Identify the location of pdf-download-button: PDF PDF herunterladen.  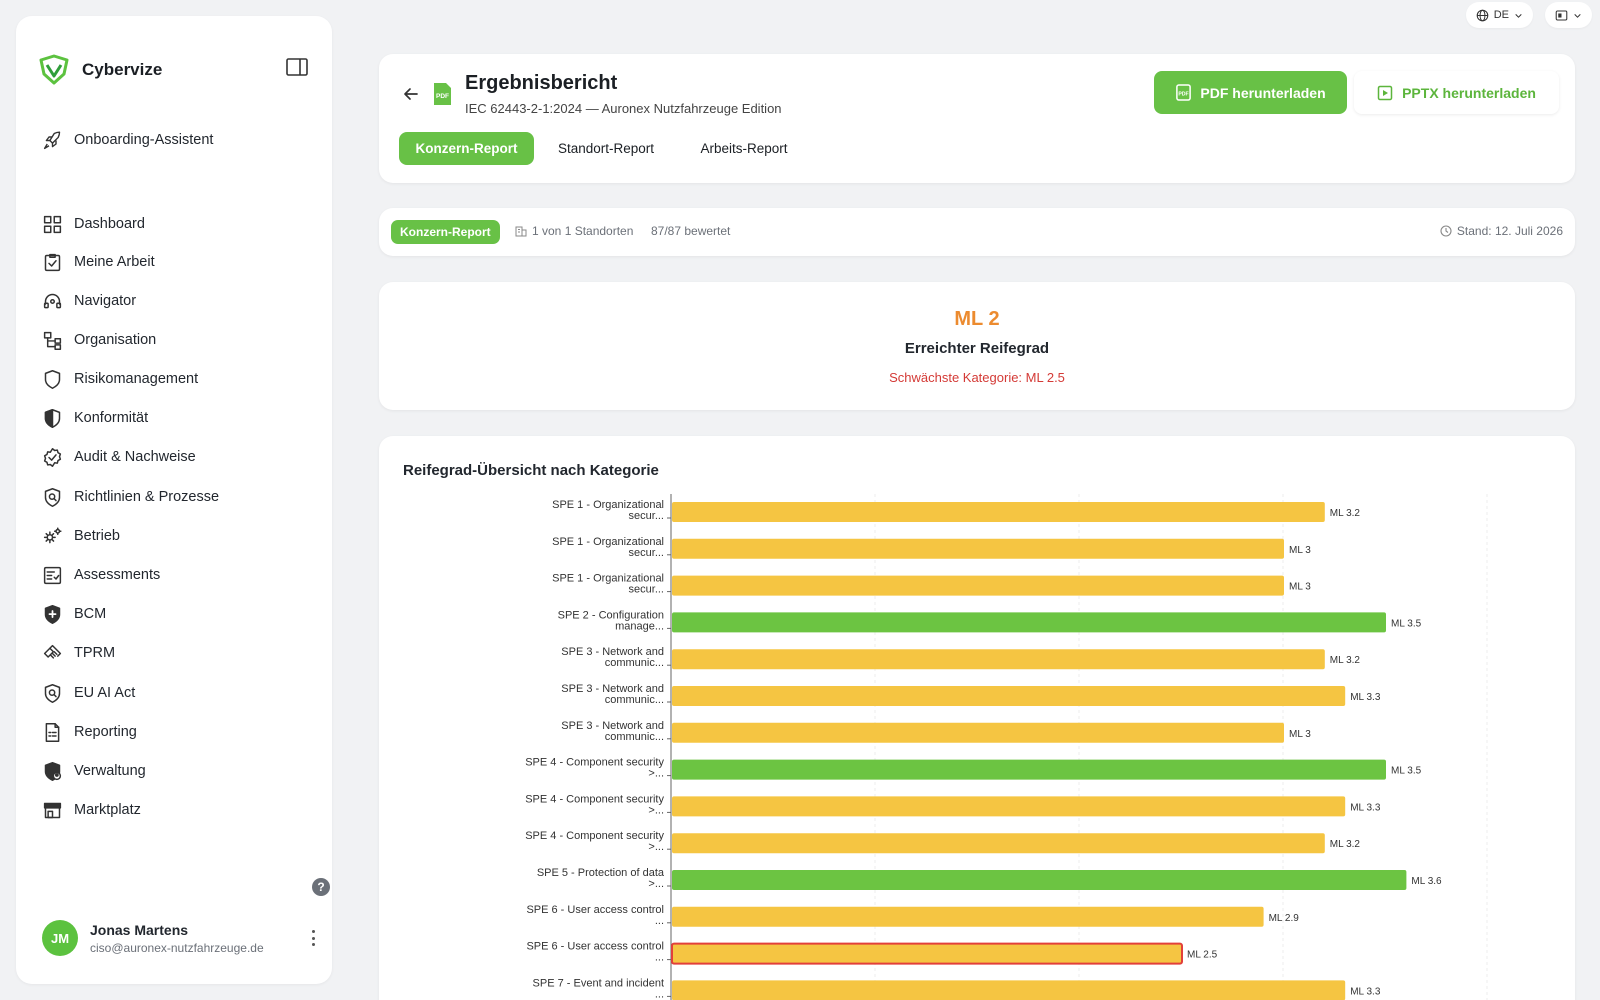
(1250, 92).